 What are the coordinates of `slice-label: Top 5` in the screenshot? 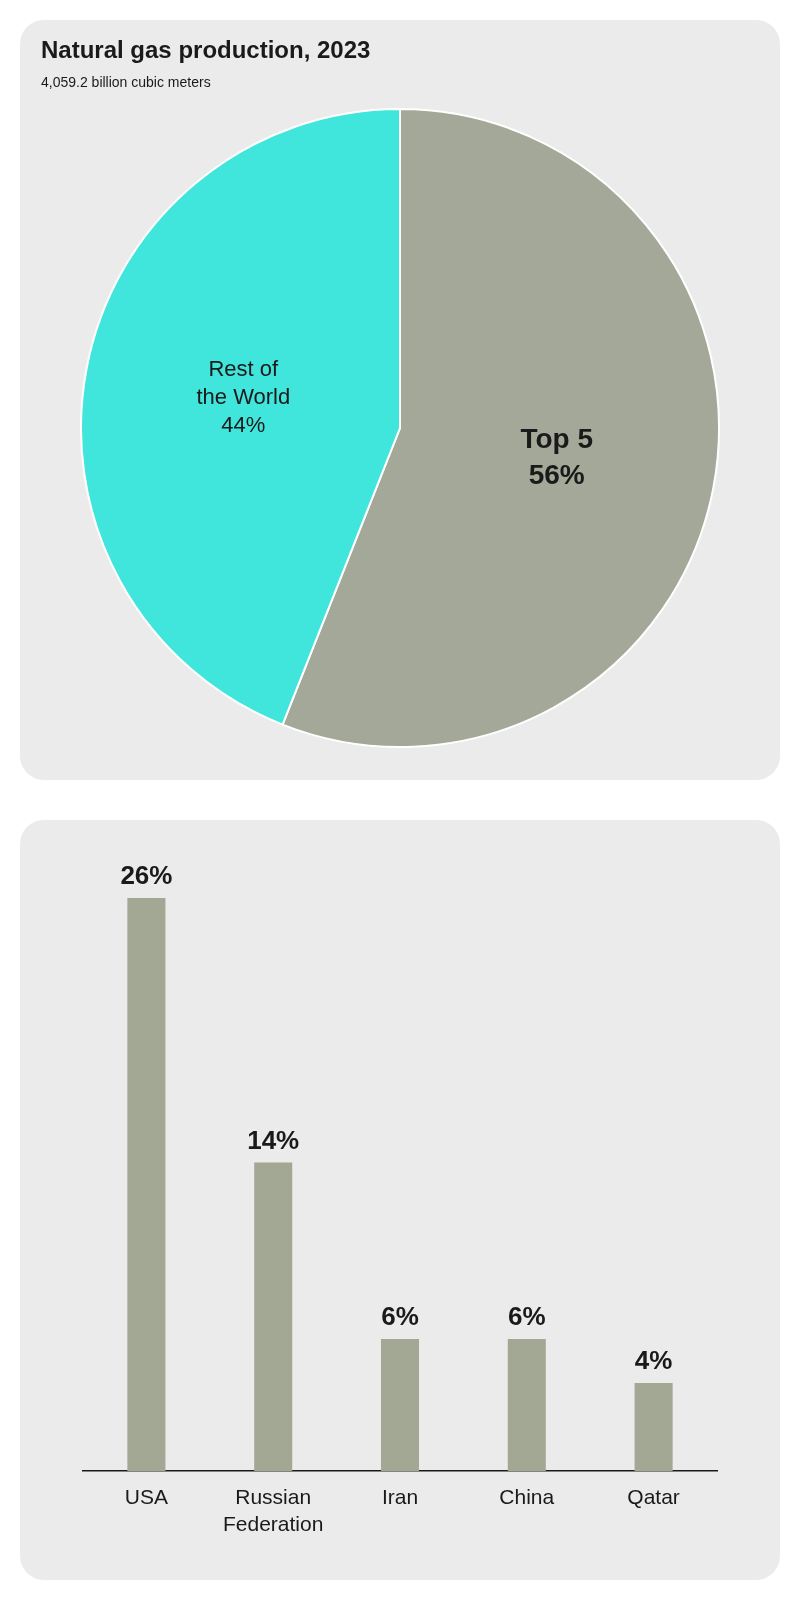 It's located at (556, 438).